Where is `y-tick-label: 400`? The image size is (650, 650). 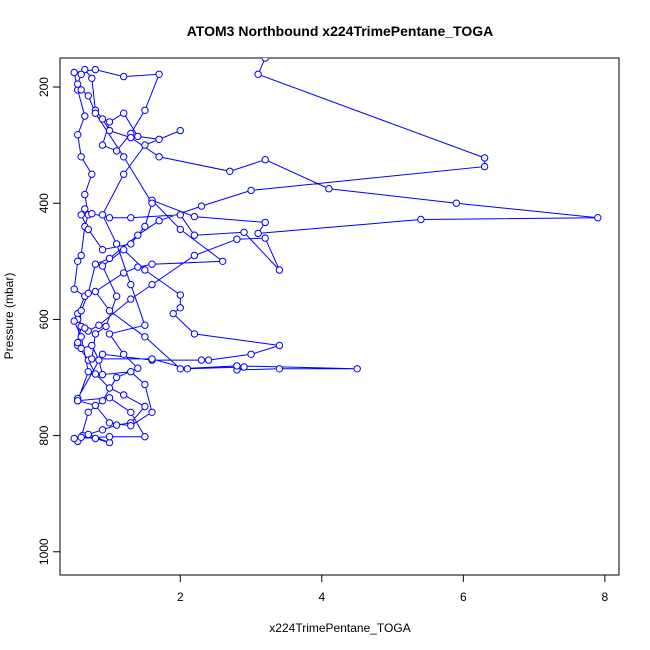 y-tick-label: 400 is located at coordinates (44, 203).